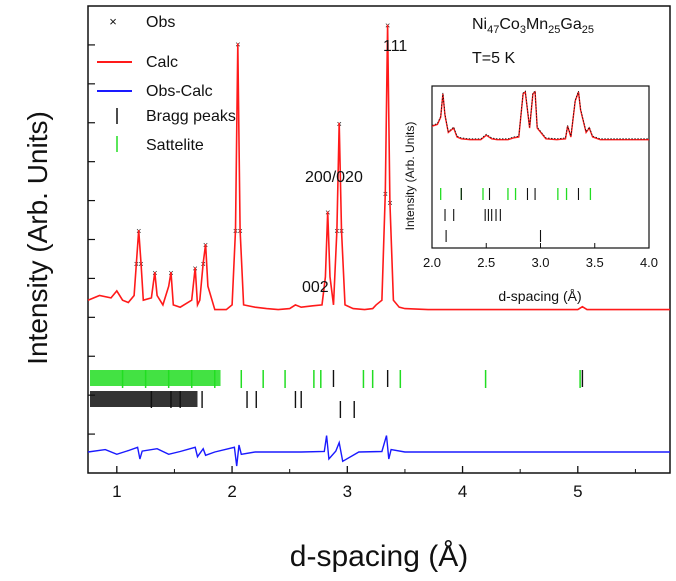 This screenshot has height=581, width=676. What do you see at coordinates (395, 46) in the screenshot?
I see `peak-label-111: 111` at bounding box center [395, 46].